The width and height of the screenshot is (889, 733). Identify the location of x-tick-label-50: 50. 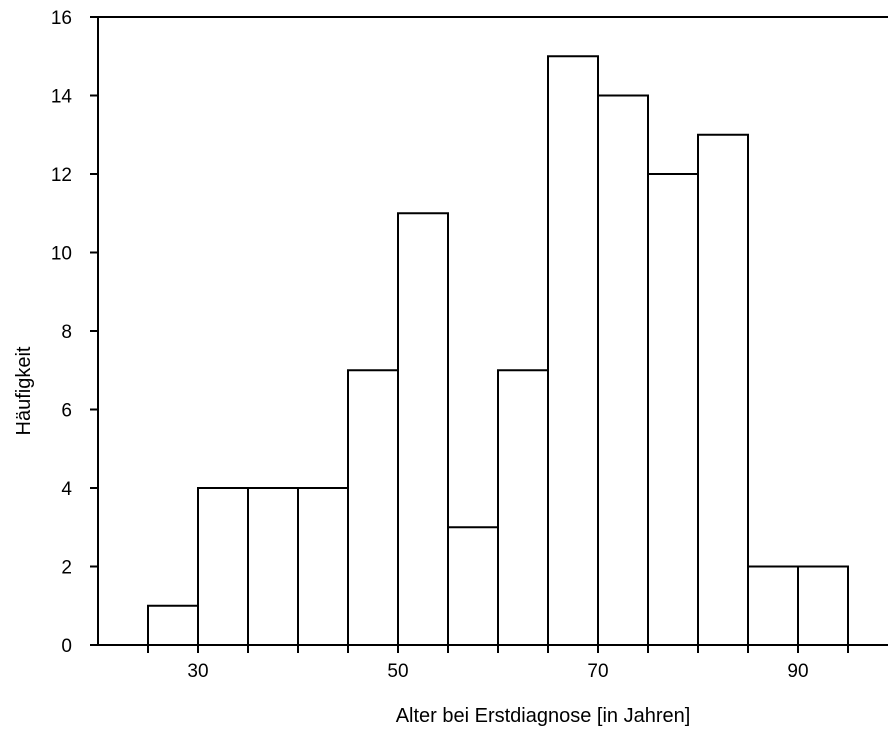
(397, 671).